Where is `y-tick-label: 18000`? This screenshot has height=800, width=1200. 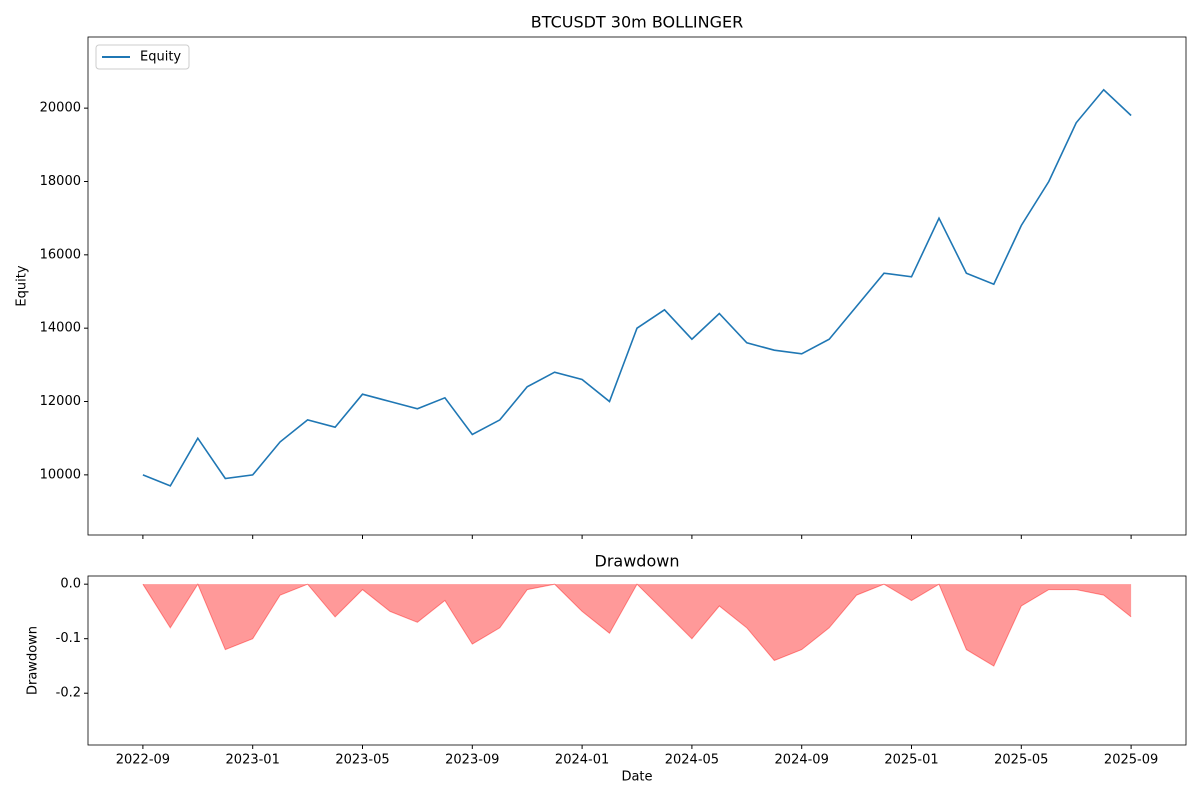 y-tick-label: 18000 is located at coordinates (60, 181).